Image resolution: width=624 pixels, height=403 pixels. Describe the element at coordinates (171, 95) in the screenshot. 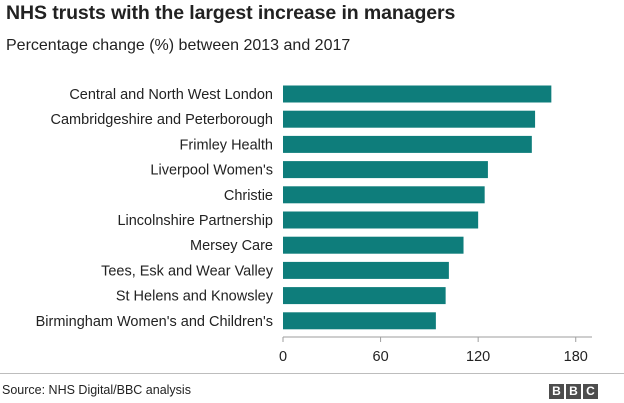

I see `category-label: Central and North West London` at that location.